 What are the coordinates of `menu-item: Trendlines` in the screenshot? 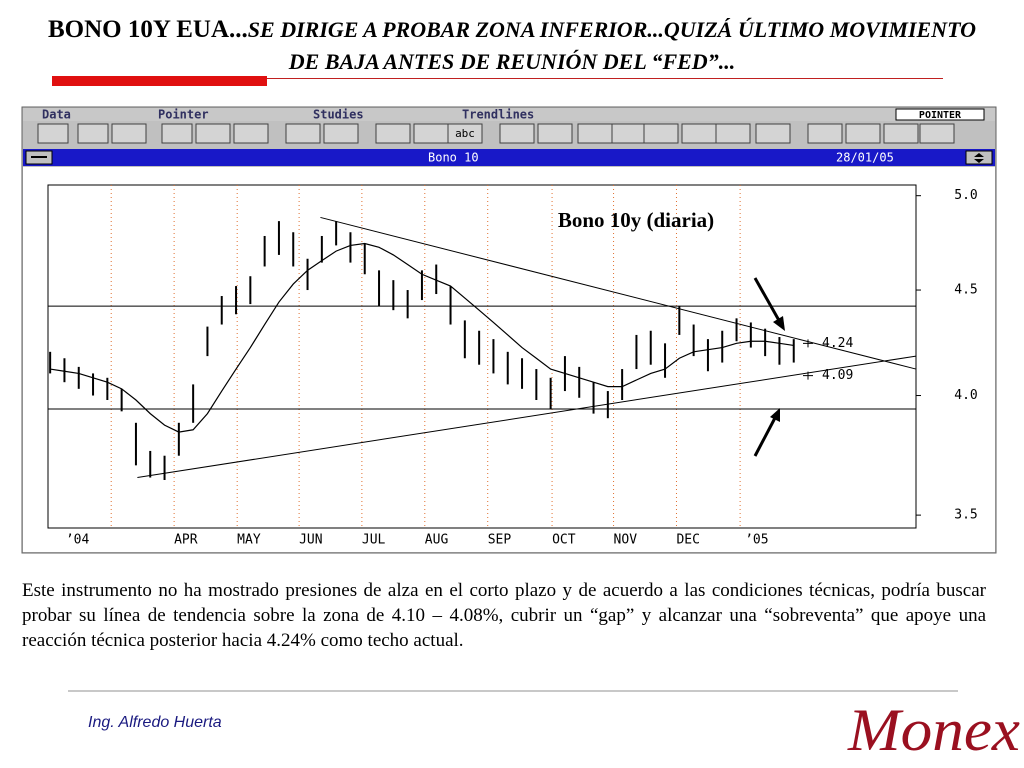 It's located at (498, 115).